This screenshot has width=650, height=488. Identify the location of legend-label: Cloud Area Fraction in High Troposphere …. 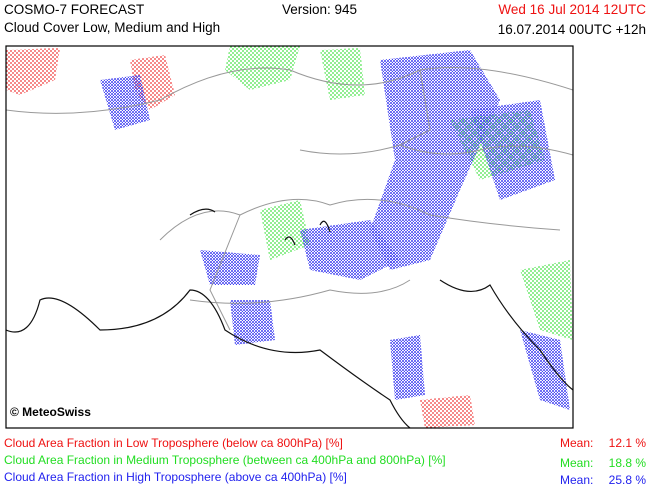
(175, 477).